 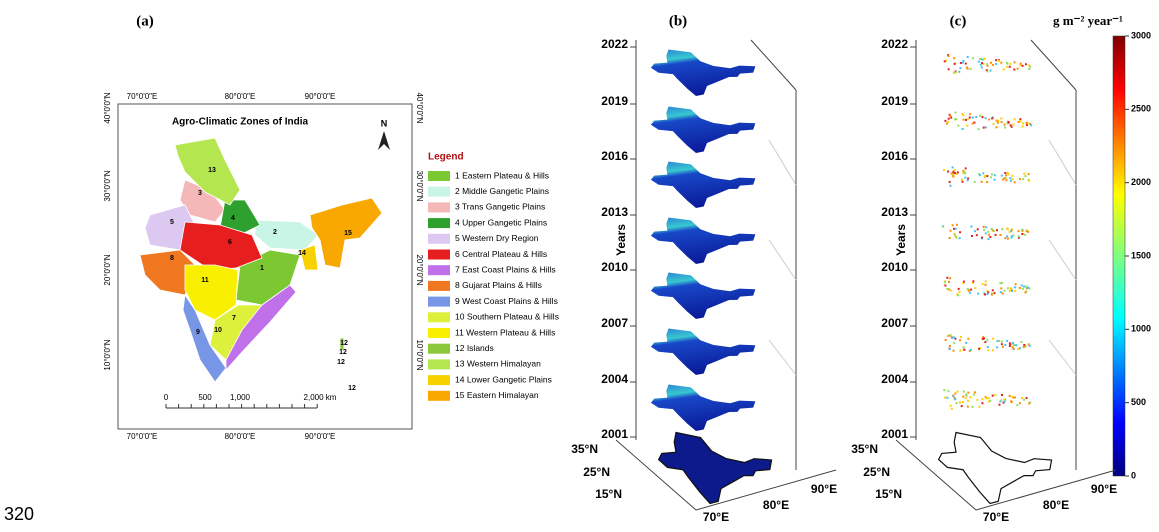 What do you see at coordinates (501, 254) in the screenshot?
I see `legend-label: 6 Central Plateau & Hills` at bounding box center [501, 254].